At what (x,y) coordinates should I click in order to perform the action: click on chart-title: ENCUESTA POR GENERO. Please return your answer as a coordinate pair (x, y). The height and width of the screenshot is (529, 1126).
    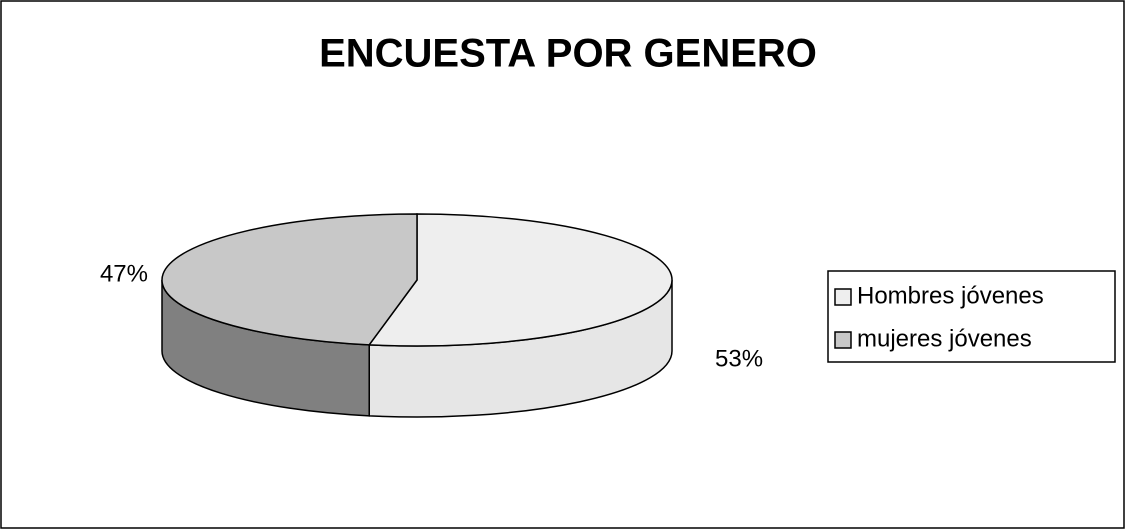
    Looking at the image, I should click on (568, 54).